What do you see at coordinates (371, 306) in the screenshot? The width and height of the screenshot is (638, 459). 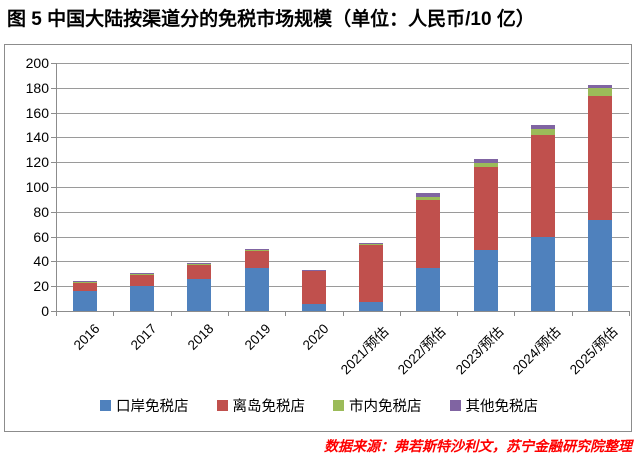 I see `bar-2021/预估-口岸免税店` at bounding box center [371, 306].